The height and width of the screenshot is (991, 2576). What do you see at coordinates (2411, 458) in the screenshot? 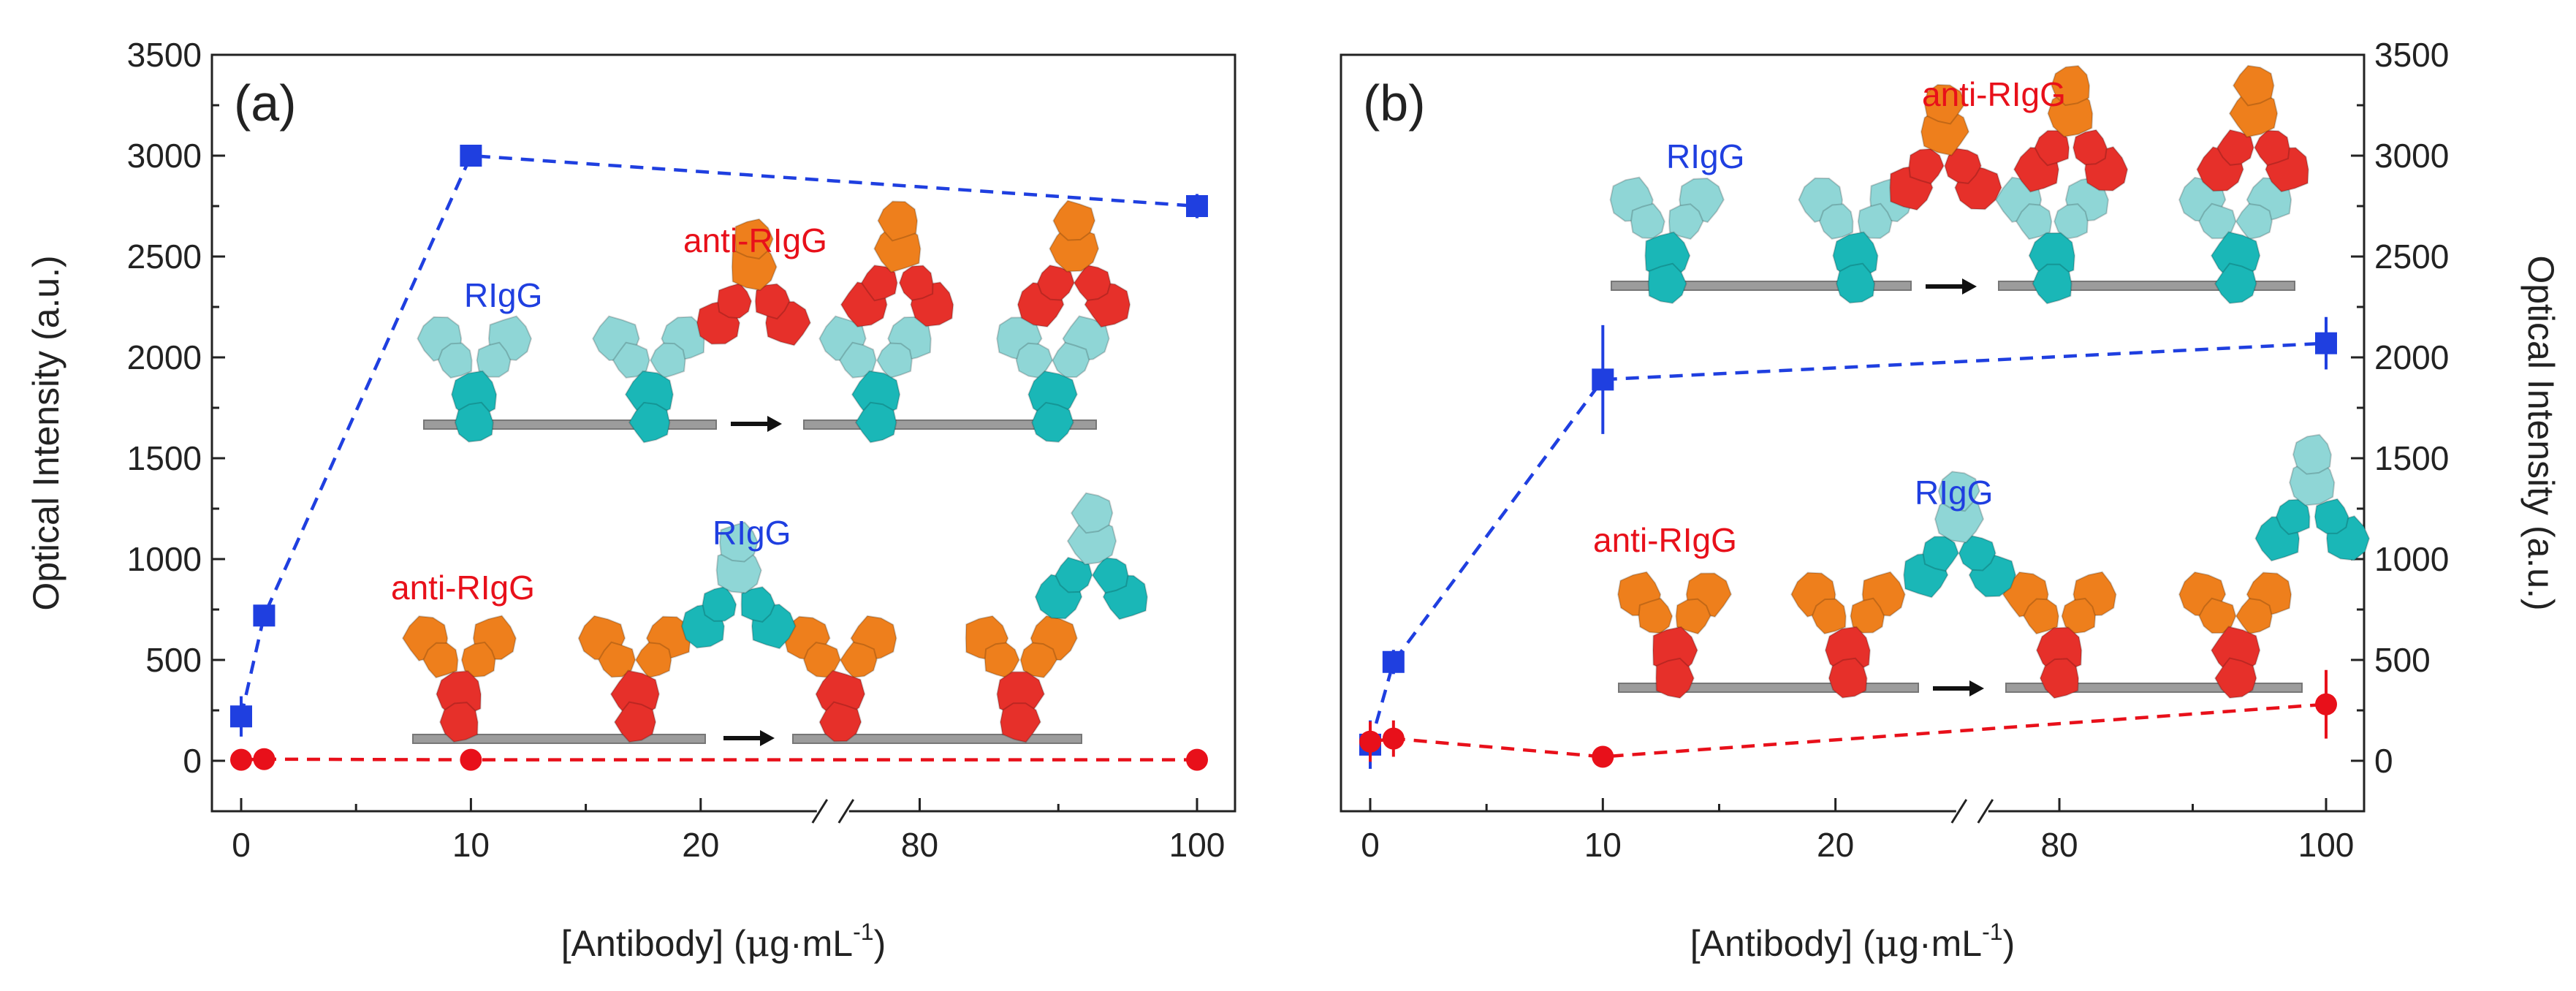
I see `y-tick-label: 1500` at bounding box center [2411, 458].